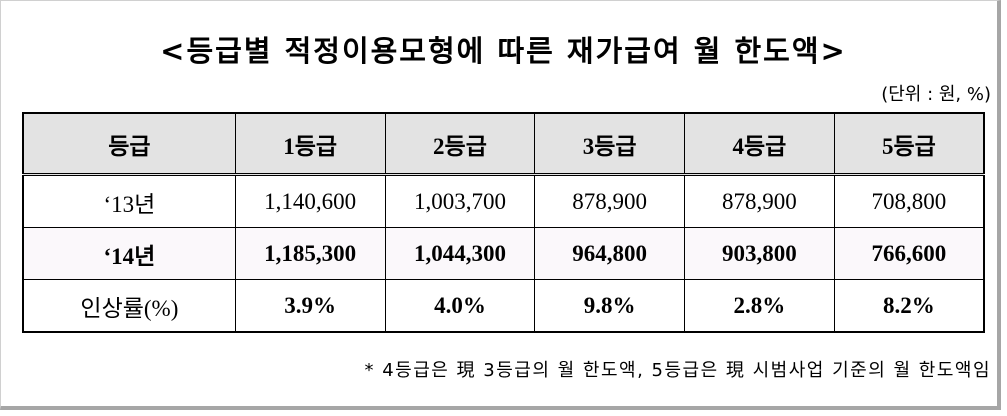  Describe the element at coordinates (610, 253) in the screenshot. I see `table-cell: 964,800` at that location.